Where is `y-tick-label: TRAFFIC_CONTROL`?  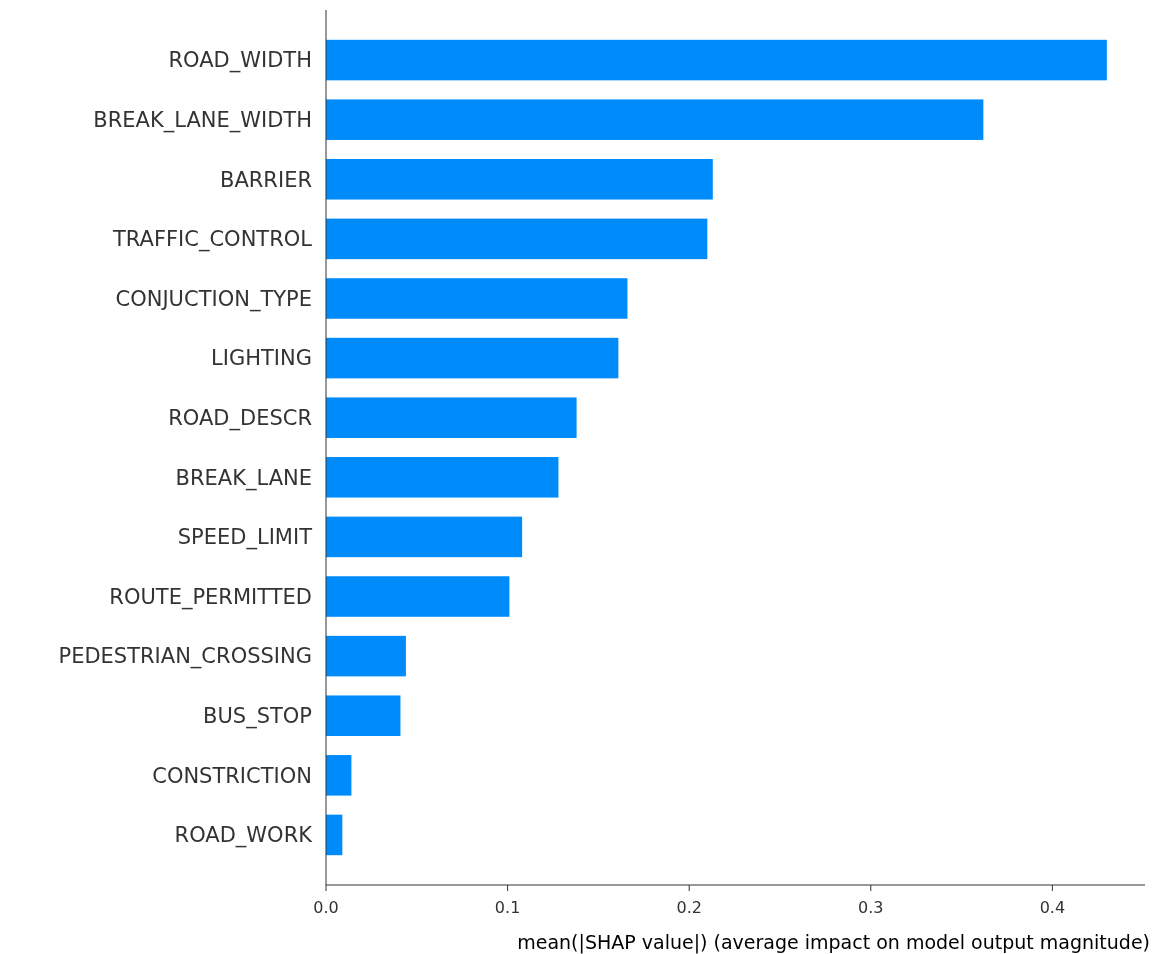
y-tick-label: TRAFFIC_CONTROL is located at coordinates (212, 240).